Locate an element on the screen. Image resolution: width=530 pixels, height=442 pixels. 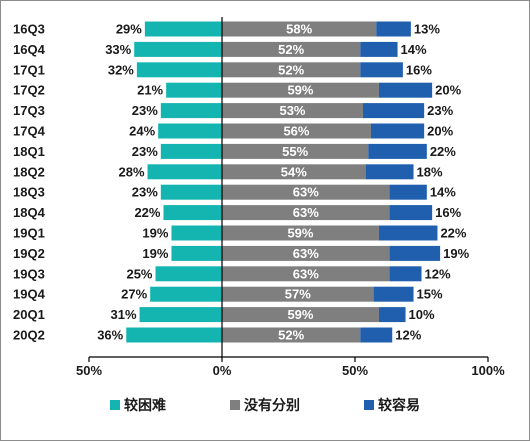
value-label-no-difference: 54% is located at coordinates (294, 171).